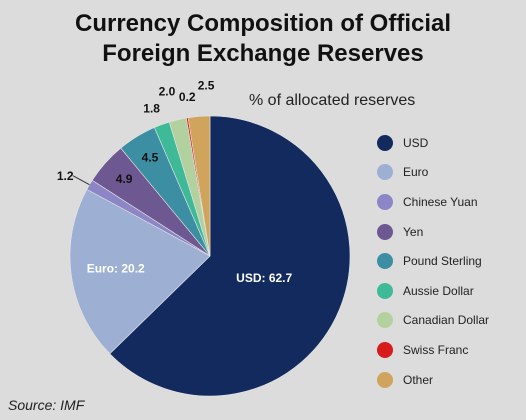 The width and height of the screenshot is (526, 420). I want to click on slice-label-canadian-dollar: 2.0, so click(167, 91).